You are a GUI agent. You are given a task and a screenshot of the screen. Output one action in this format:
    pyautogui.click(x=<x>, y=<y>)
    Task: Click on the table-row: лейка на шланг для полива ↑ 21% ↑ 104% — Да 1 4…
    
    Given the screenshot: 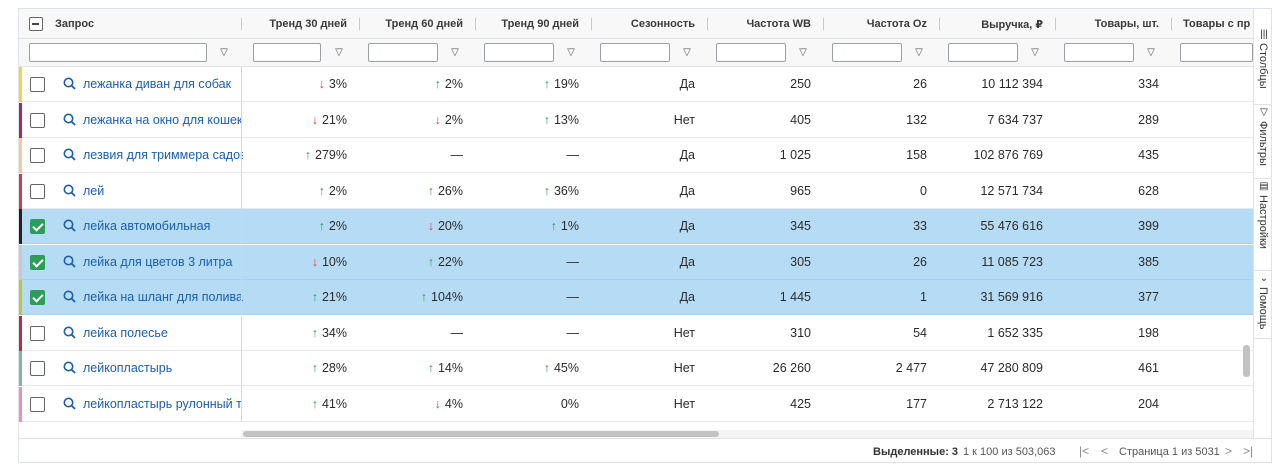 What is the action you would take?
    pyautogui.click(x=636, y=297)
    